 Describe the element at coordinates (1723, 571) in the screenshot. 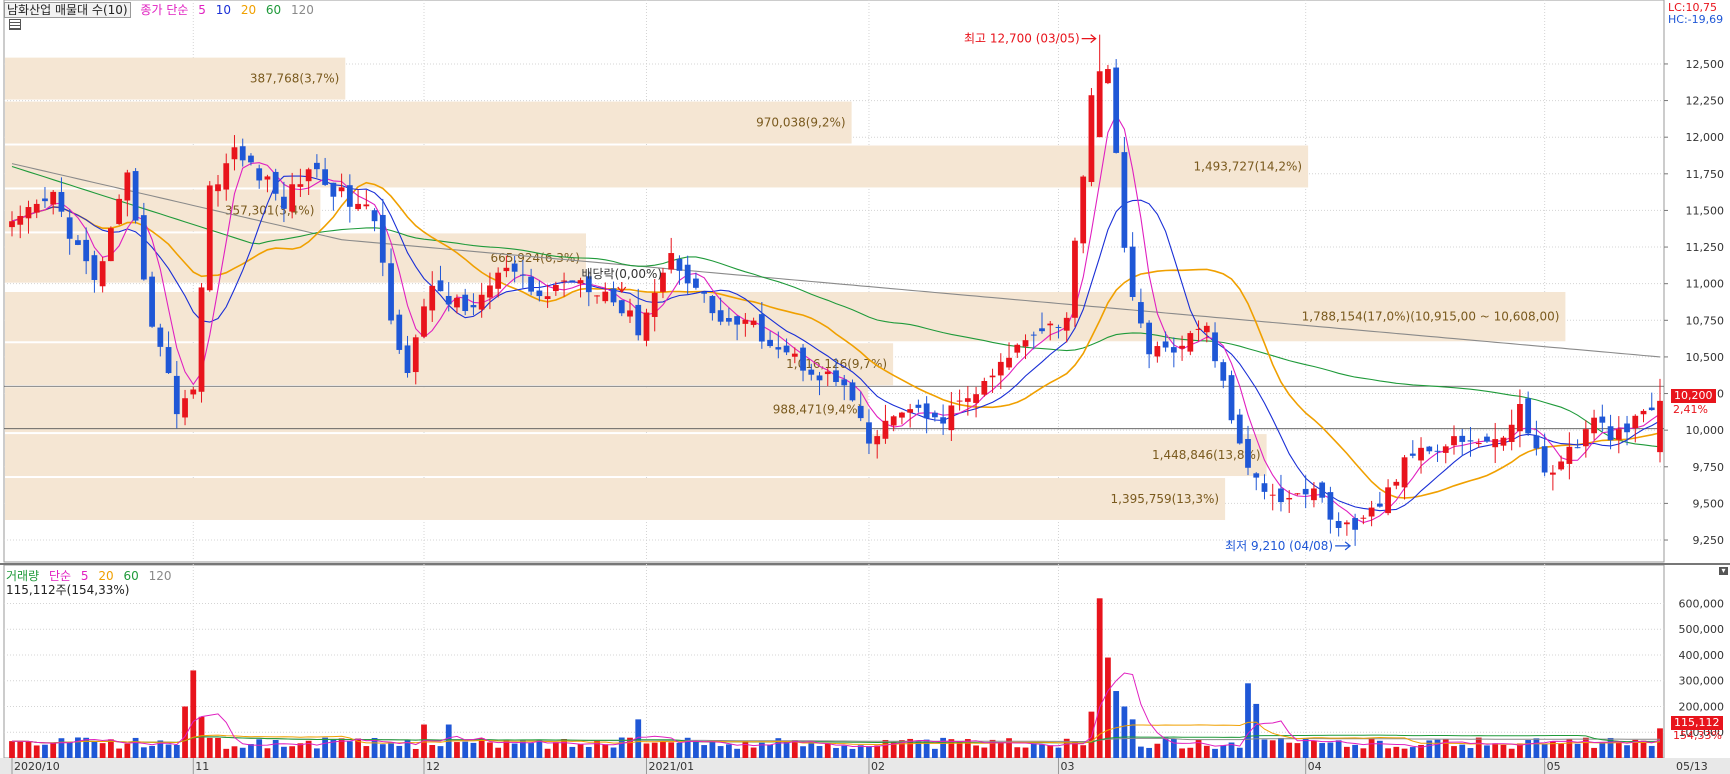

I see `panel-collapse-icon: ▾` at that location.